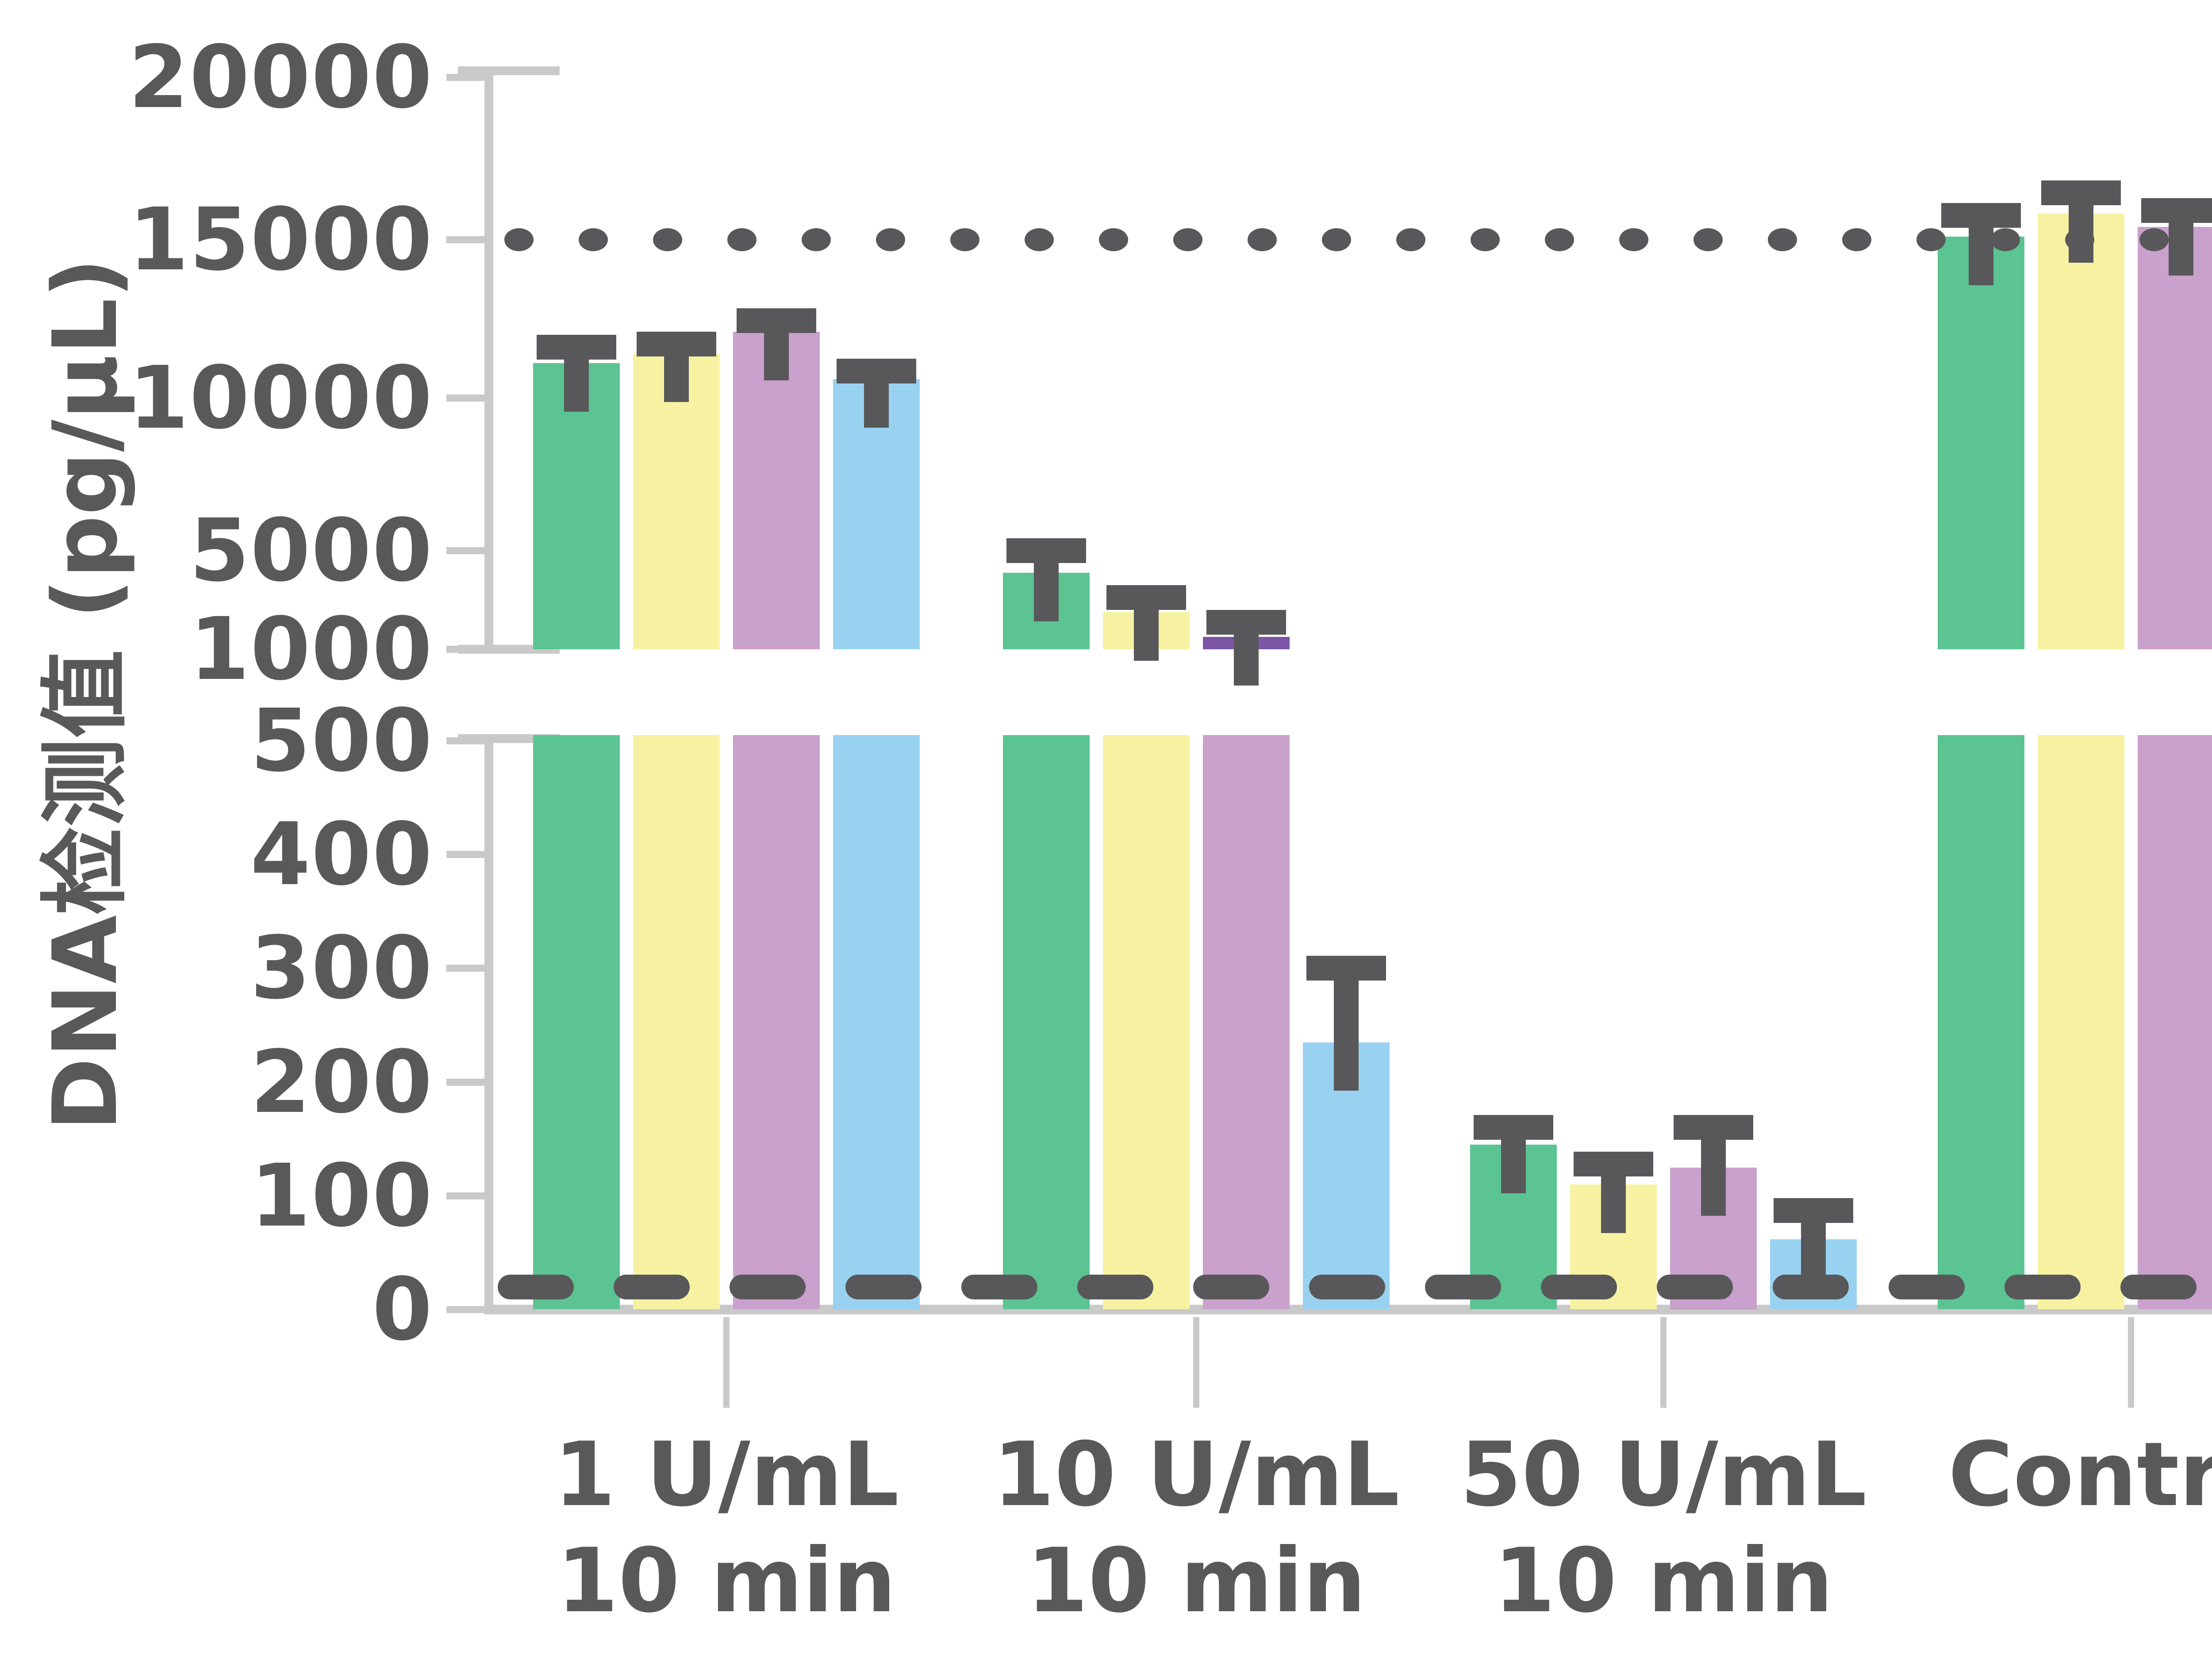  I want to click on y-tick-label: 1000, so click(311, 649).